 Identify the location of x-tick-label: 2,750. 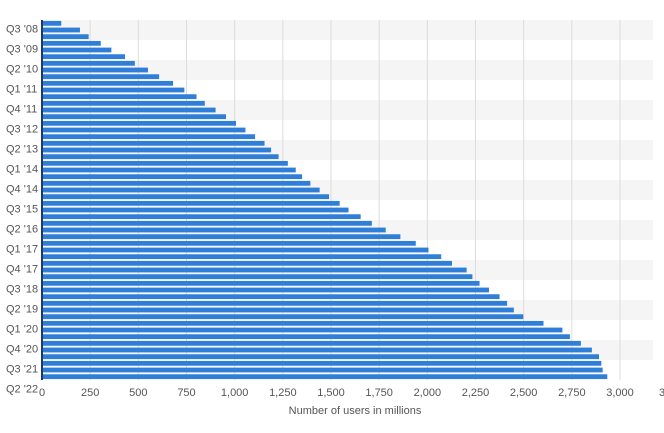
(572, 393).